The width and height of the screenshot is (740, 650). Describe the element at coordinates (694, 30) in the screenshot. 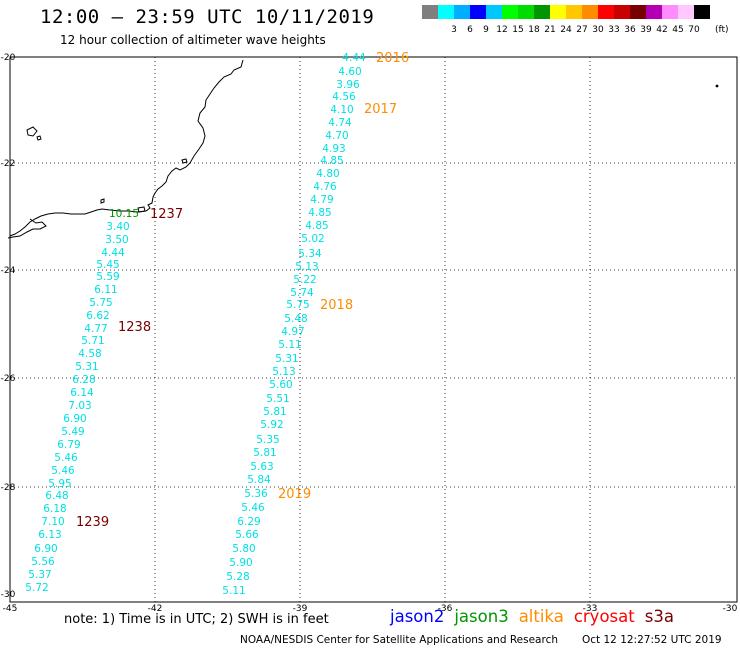

I see `scale-label: 70` at that location.